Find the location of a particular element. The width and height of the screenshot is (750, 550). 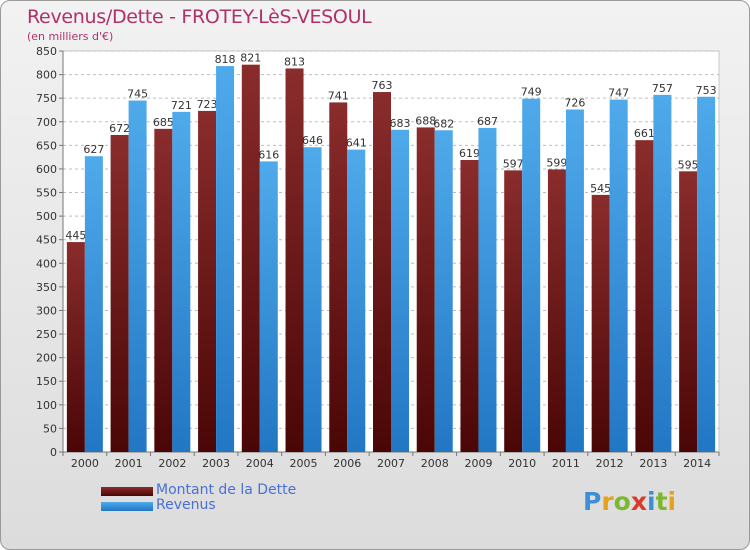

value-label-dette: 723 is located at coordinates (207, 104).